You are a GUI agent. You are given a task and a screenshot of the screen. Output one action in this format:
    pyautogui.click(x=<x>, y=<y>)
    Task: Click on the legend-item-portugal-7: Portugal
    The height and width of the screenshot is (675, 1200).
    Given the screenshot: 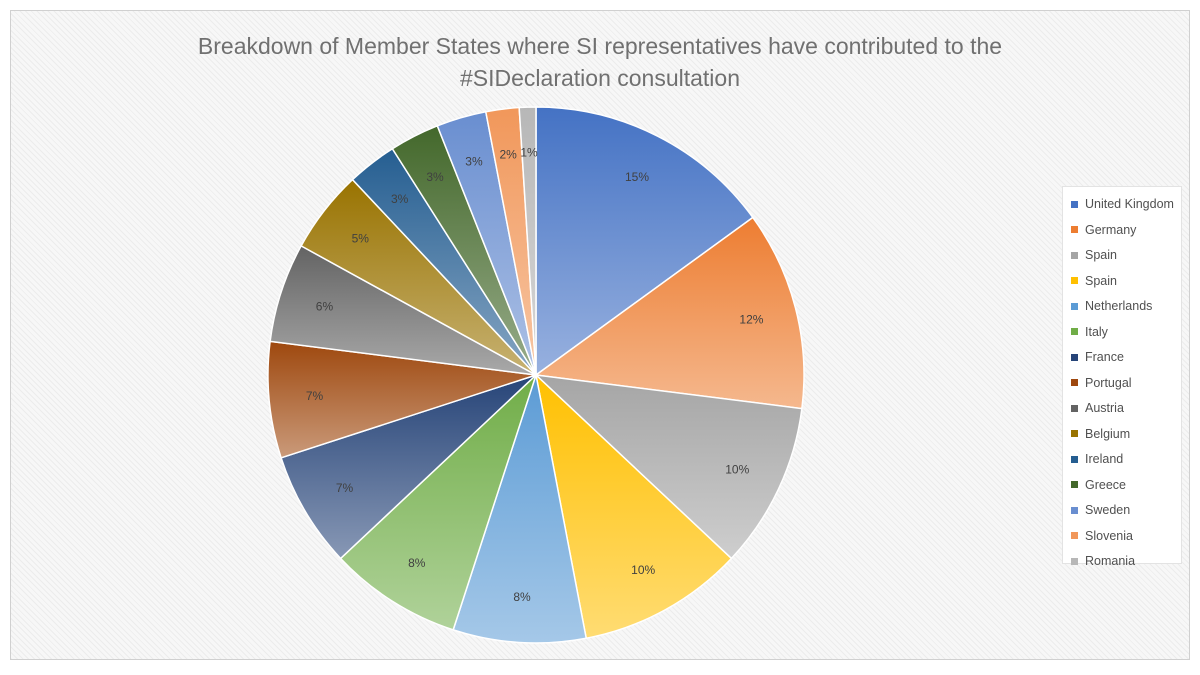 What is the action you would take?
    pyautogui.click(x=1101, y=383)
    